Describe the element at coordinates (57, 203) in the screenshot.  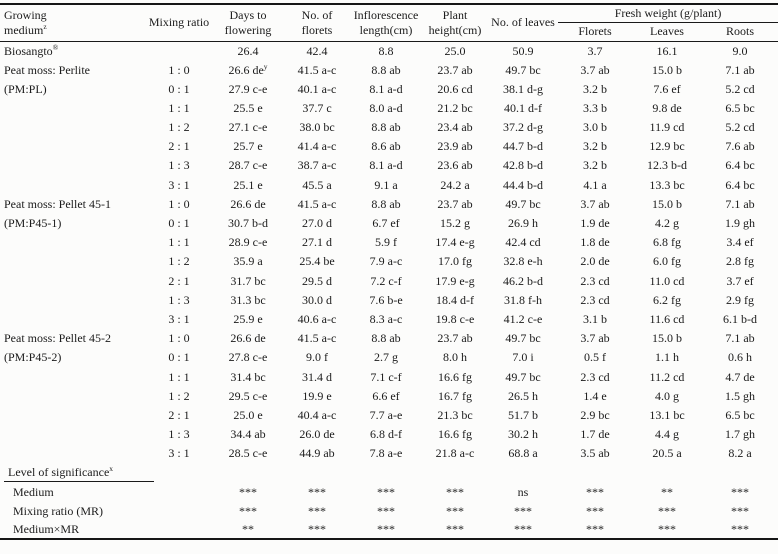
I see `growing-medium-cell: Peat moss: Pellet 45-1` at that location.